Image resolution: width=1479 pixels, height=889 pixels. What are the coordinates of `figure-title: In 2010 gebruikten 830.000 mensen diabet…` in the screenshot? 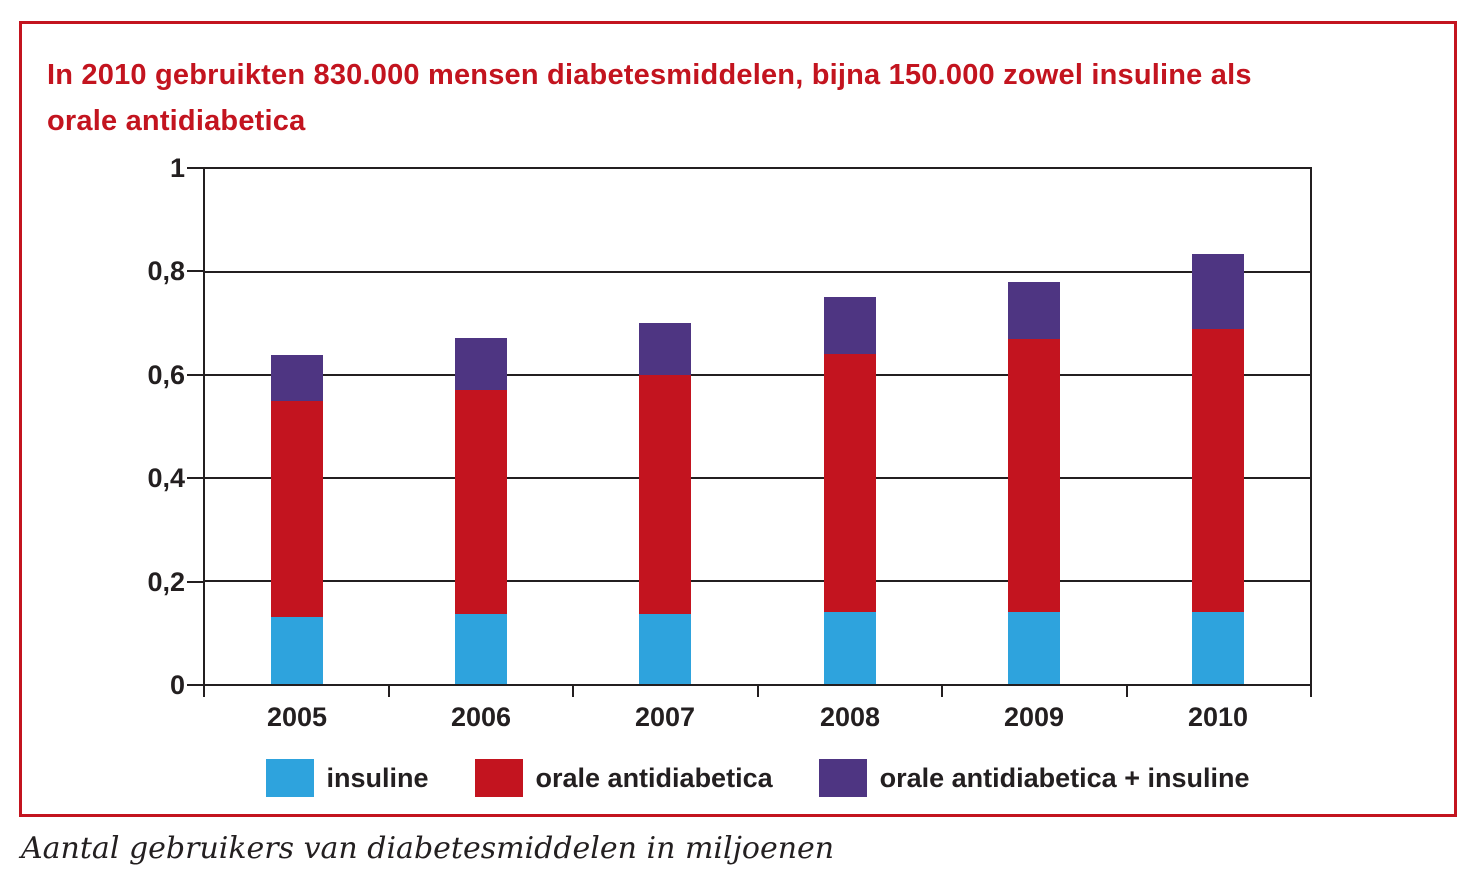 It's located at (732, 98).